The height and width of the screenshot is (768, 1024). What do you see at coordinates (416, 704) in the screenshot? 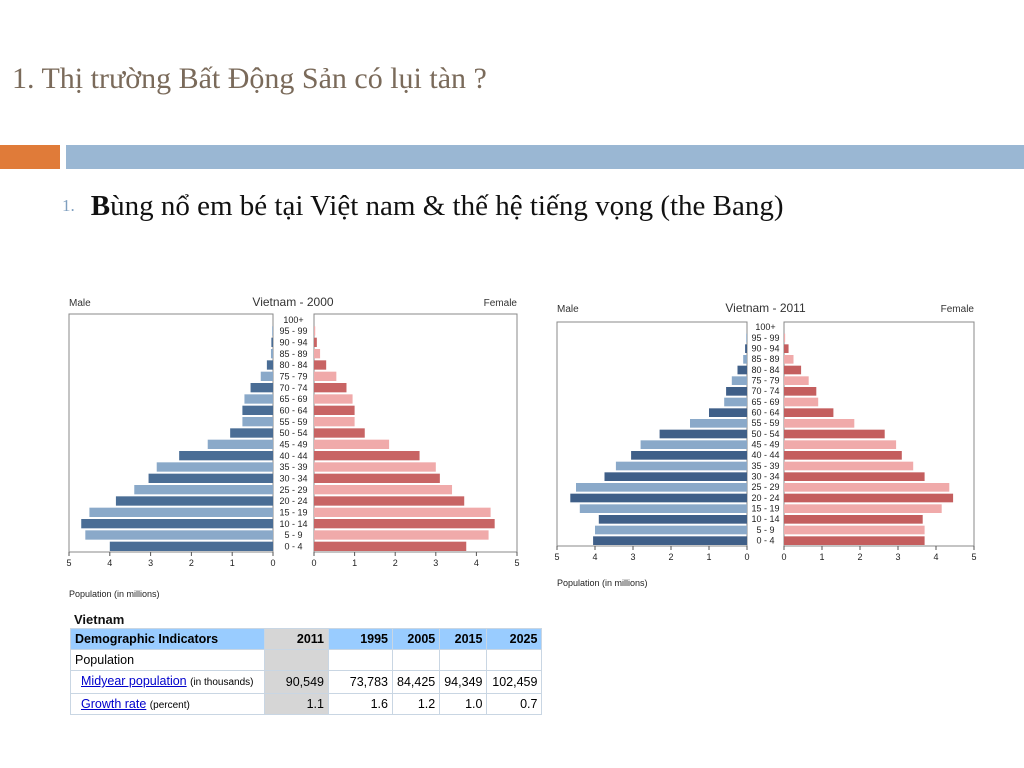
I see `table-cell: 1.2` at bounding box center [416, 704].